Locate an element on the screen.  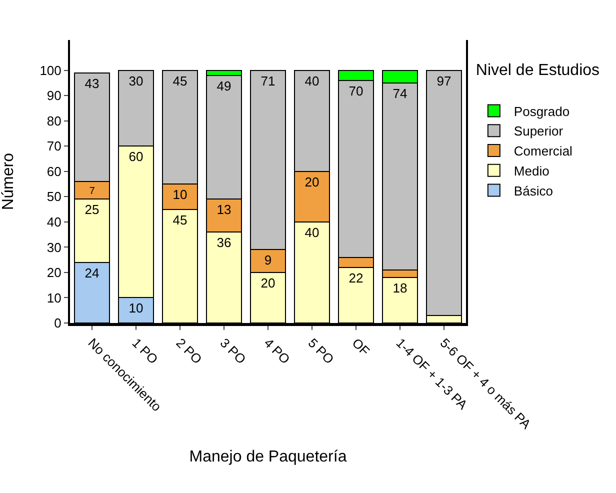
y-tick-label: 20 is located at coordinates (54, 272).